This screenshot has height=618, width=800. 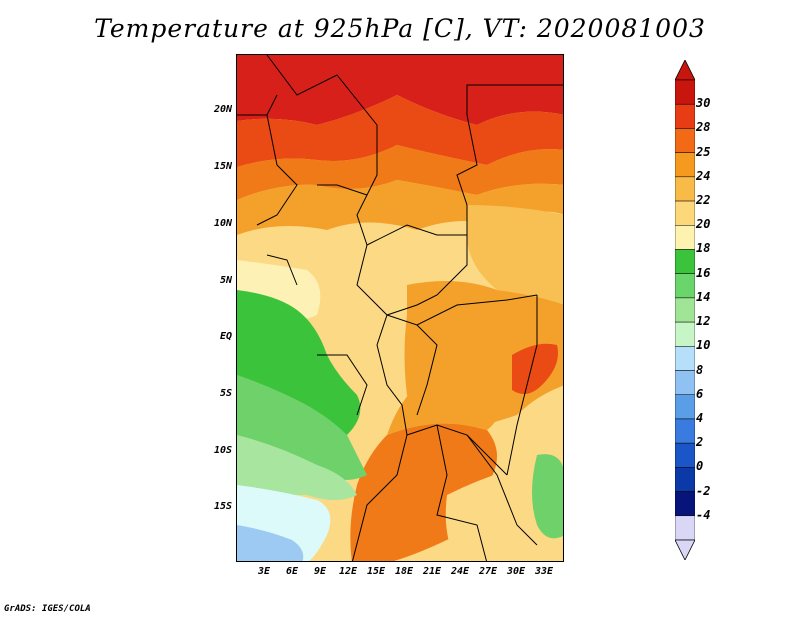 What do you see at coordinates (700, 466) in the screenshot?
I see `colorbar-tick-label: 0` at bounding box center [700, 466].